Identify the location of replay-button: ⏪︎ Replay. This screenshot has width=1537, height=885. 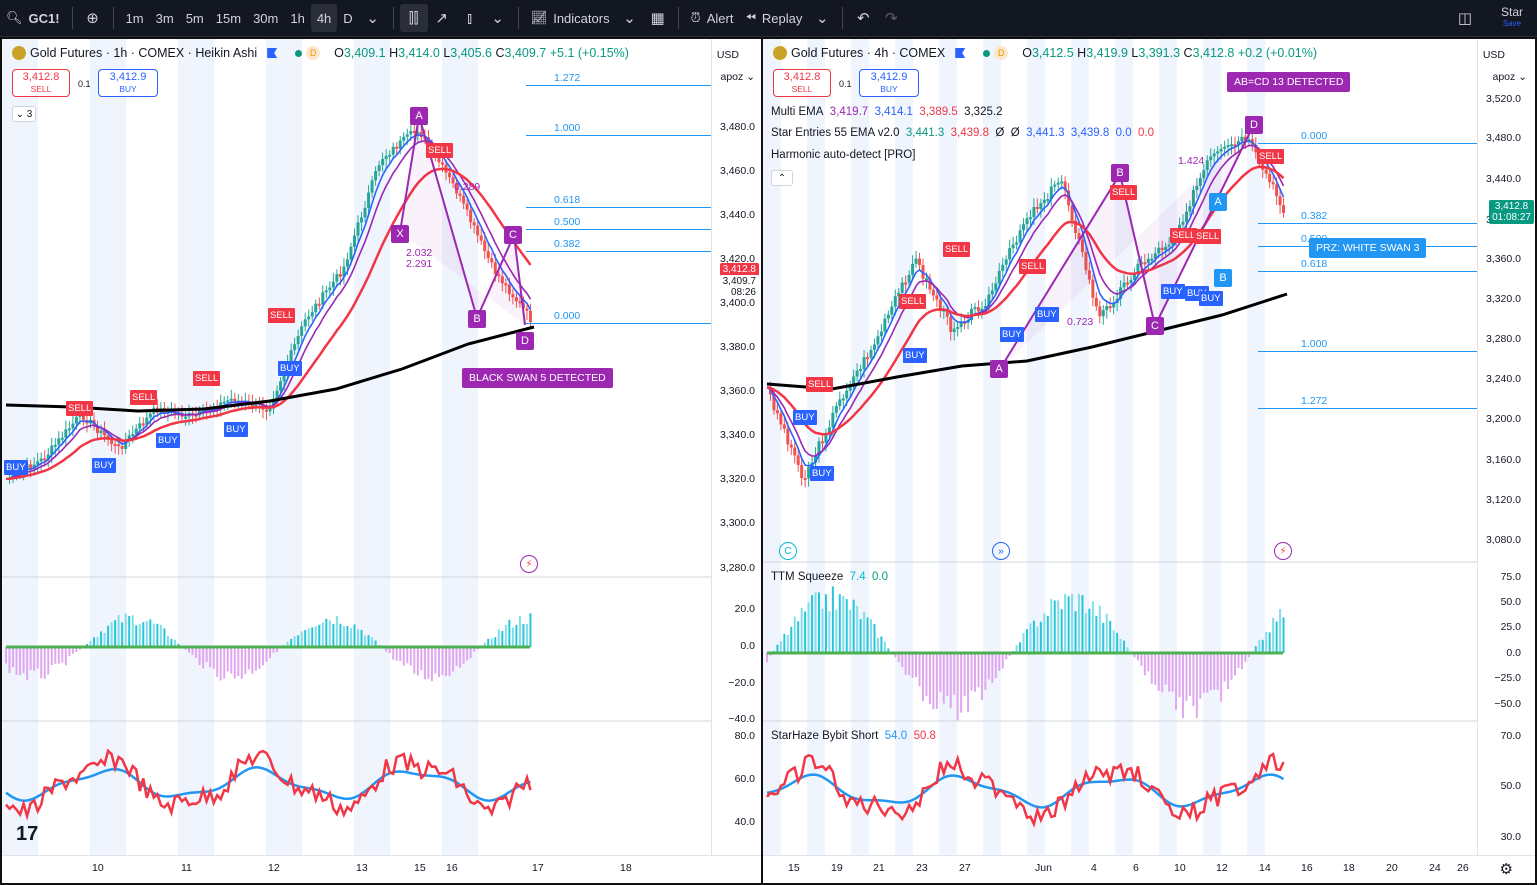
(773, 18).